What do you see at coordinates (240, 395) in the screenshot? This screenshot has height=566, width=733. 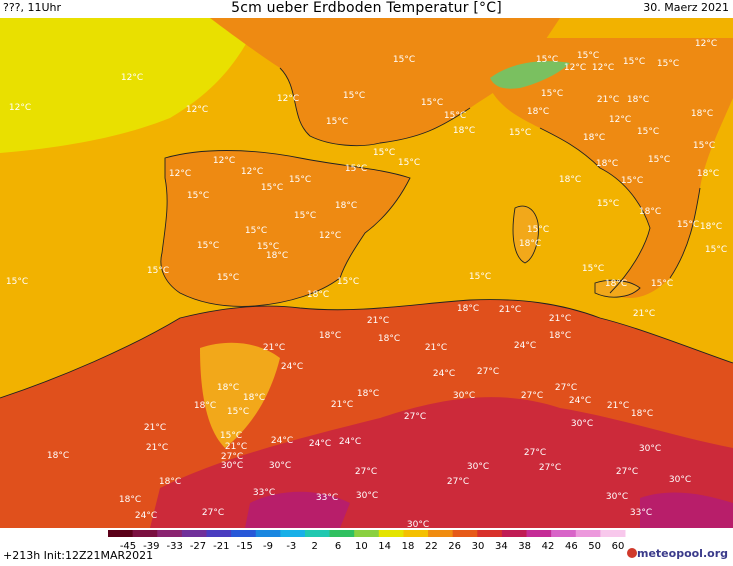 I see `atlas-mild-area` at bounding box center [240, 395].